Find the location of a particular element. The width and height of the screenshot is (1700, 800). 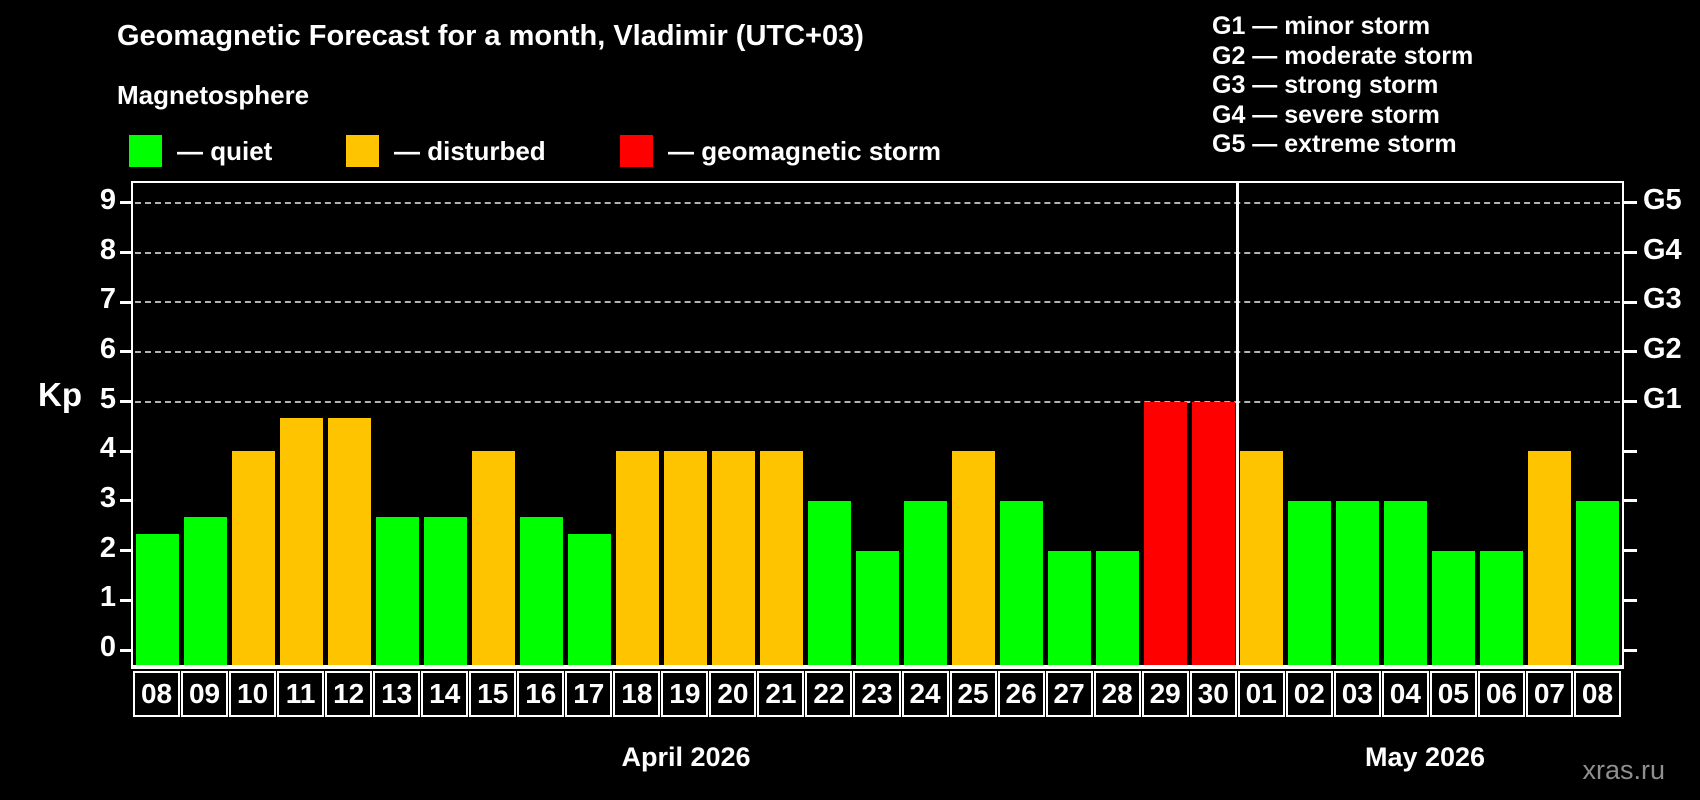

day-label-may-04: 04 is located at coordinates (1405, 694).